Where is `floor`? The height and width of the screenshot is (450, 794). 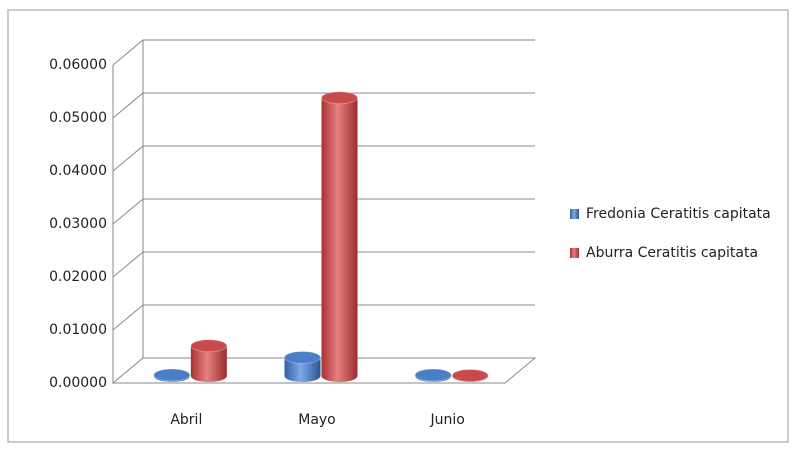 floor is located at coordinates (324, 370).